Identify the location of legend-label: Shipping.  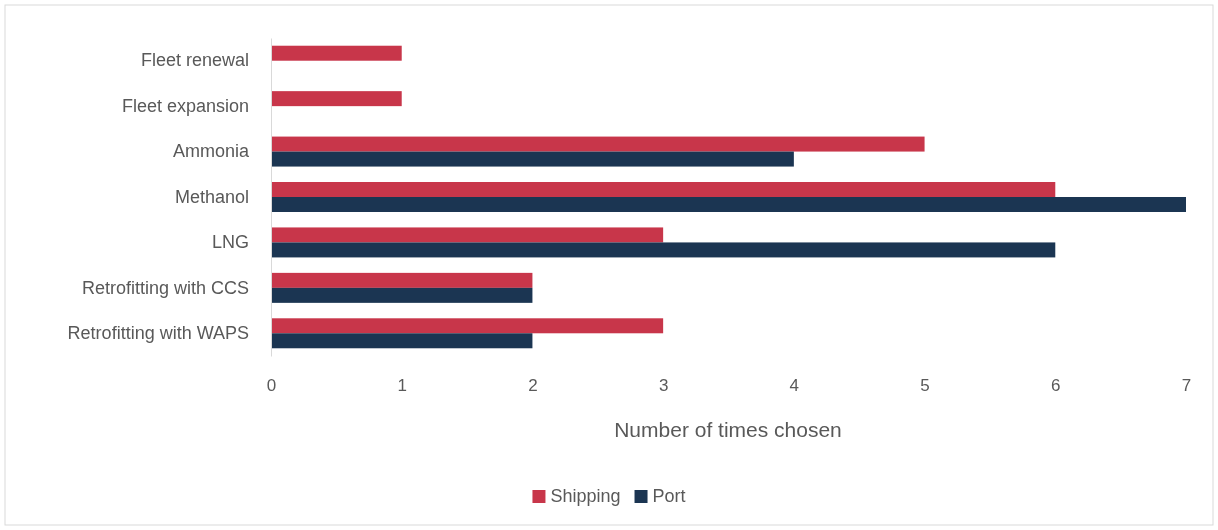
(585, 496).